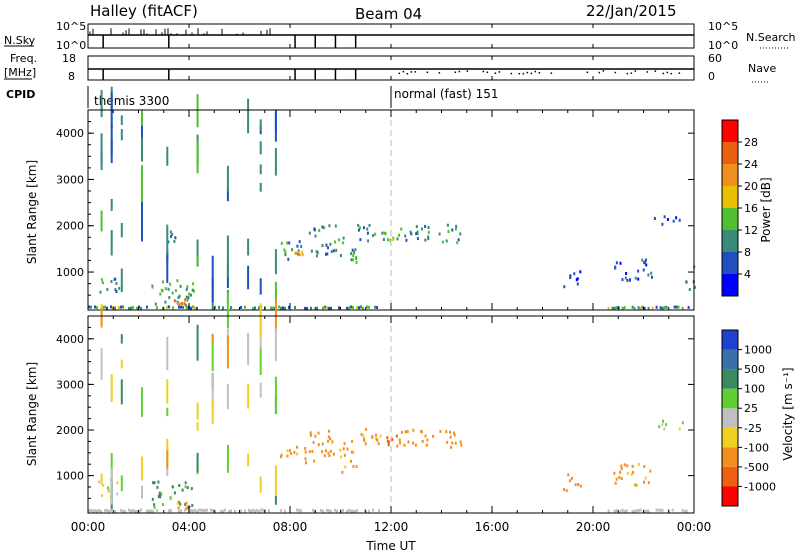  What do you see at coordinates (754, 369) in the screenshot?
I see `velocity-colorbar-label-6: 500` at bounding box center [754, 369].